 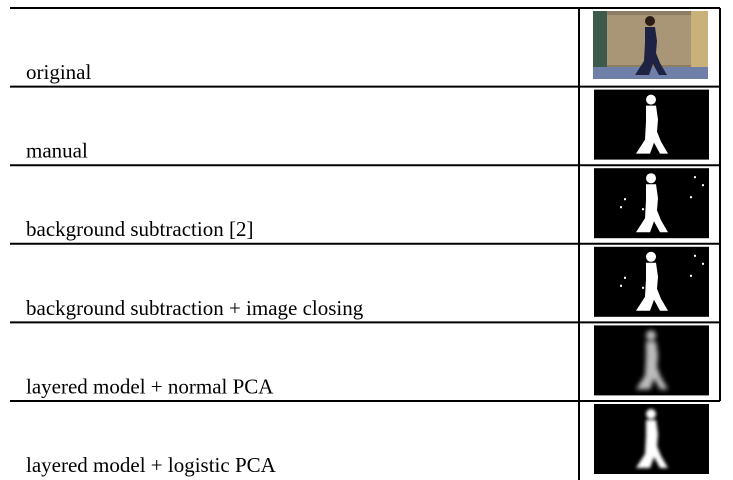 I want to click on image-head, so click(x=650, y=21).